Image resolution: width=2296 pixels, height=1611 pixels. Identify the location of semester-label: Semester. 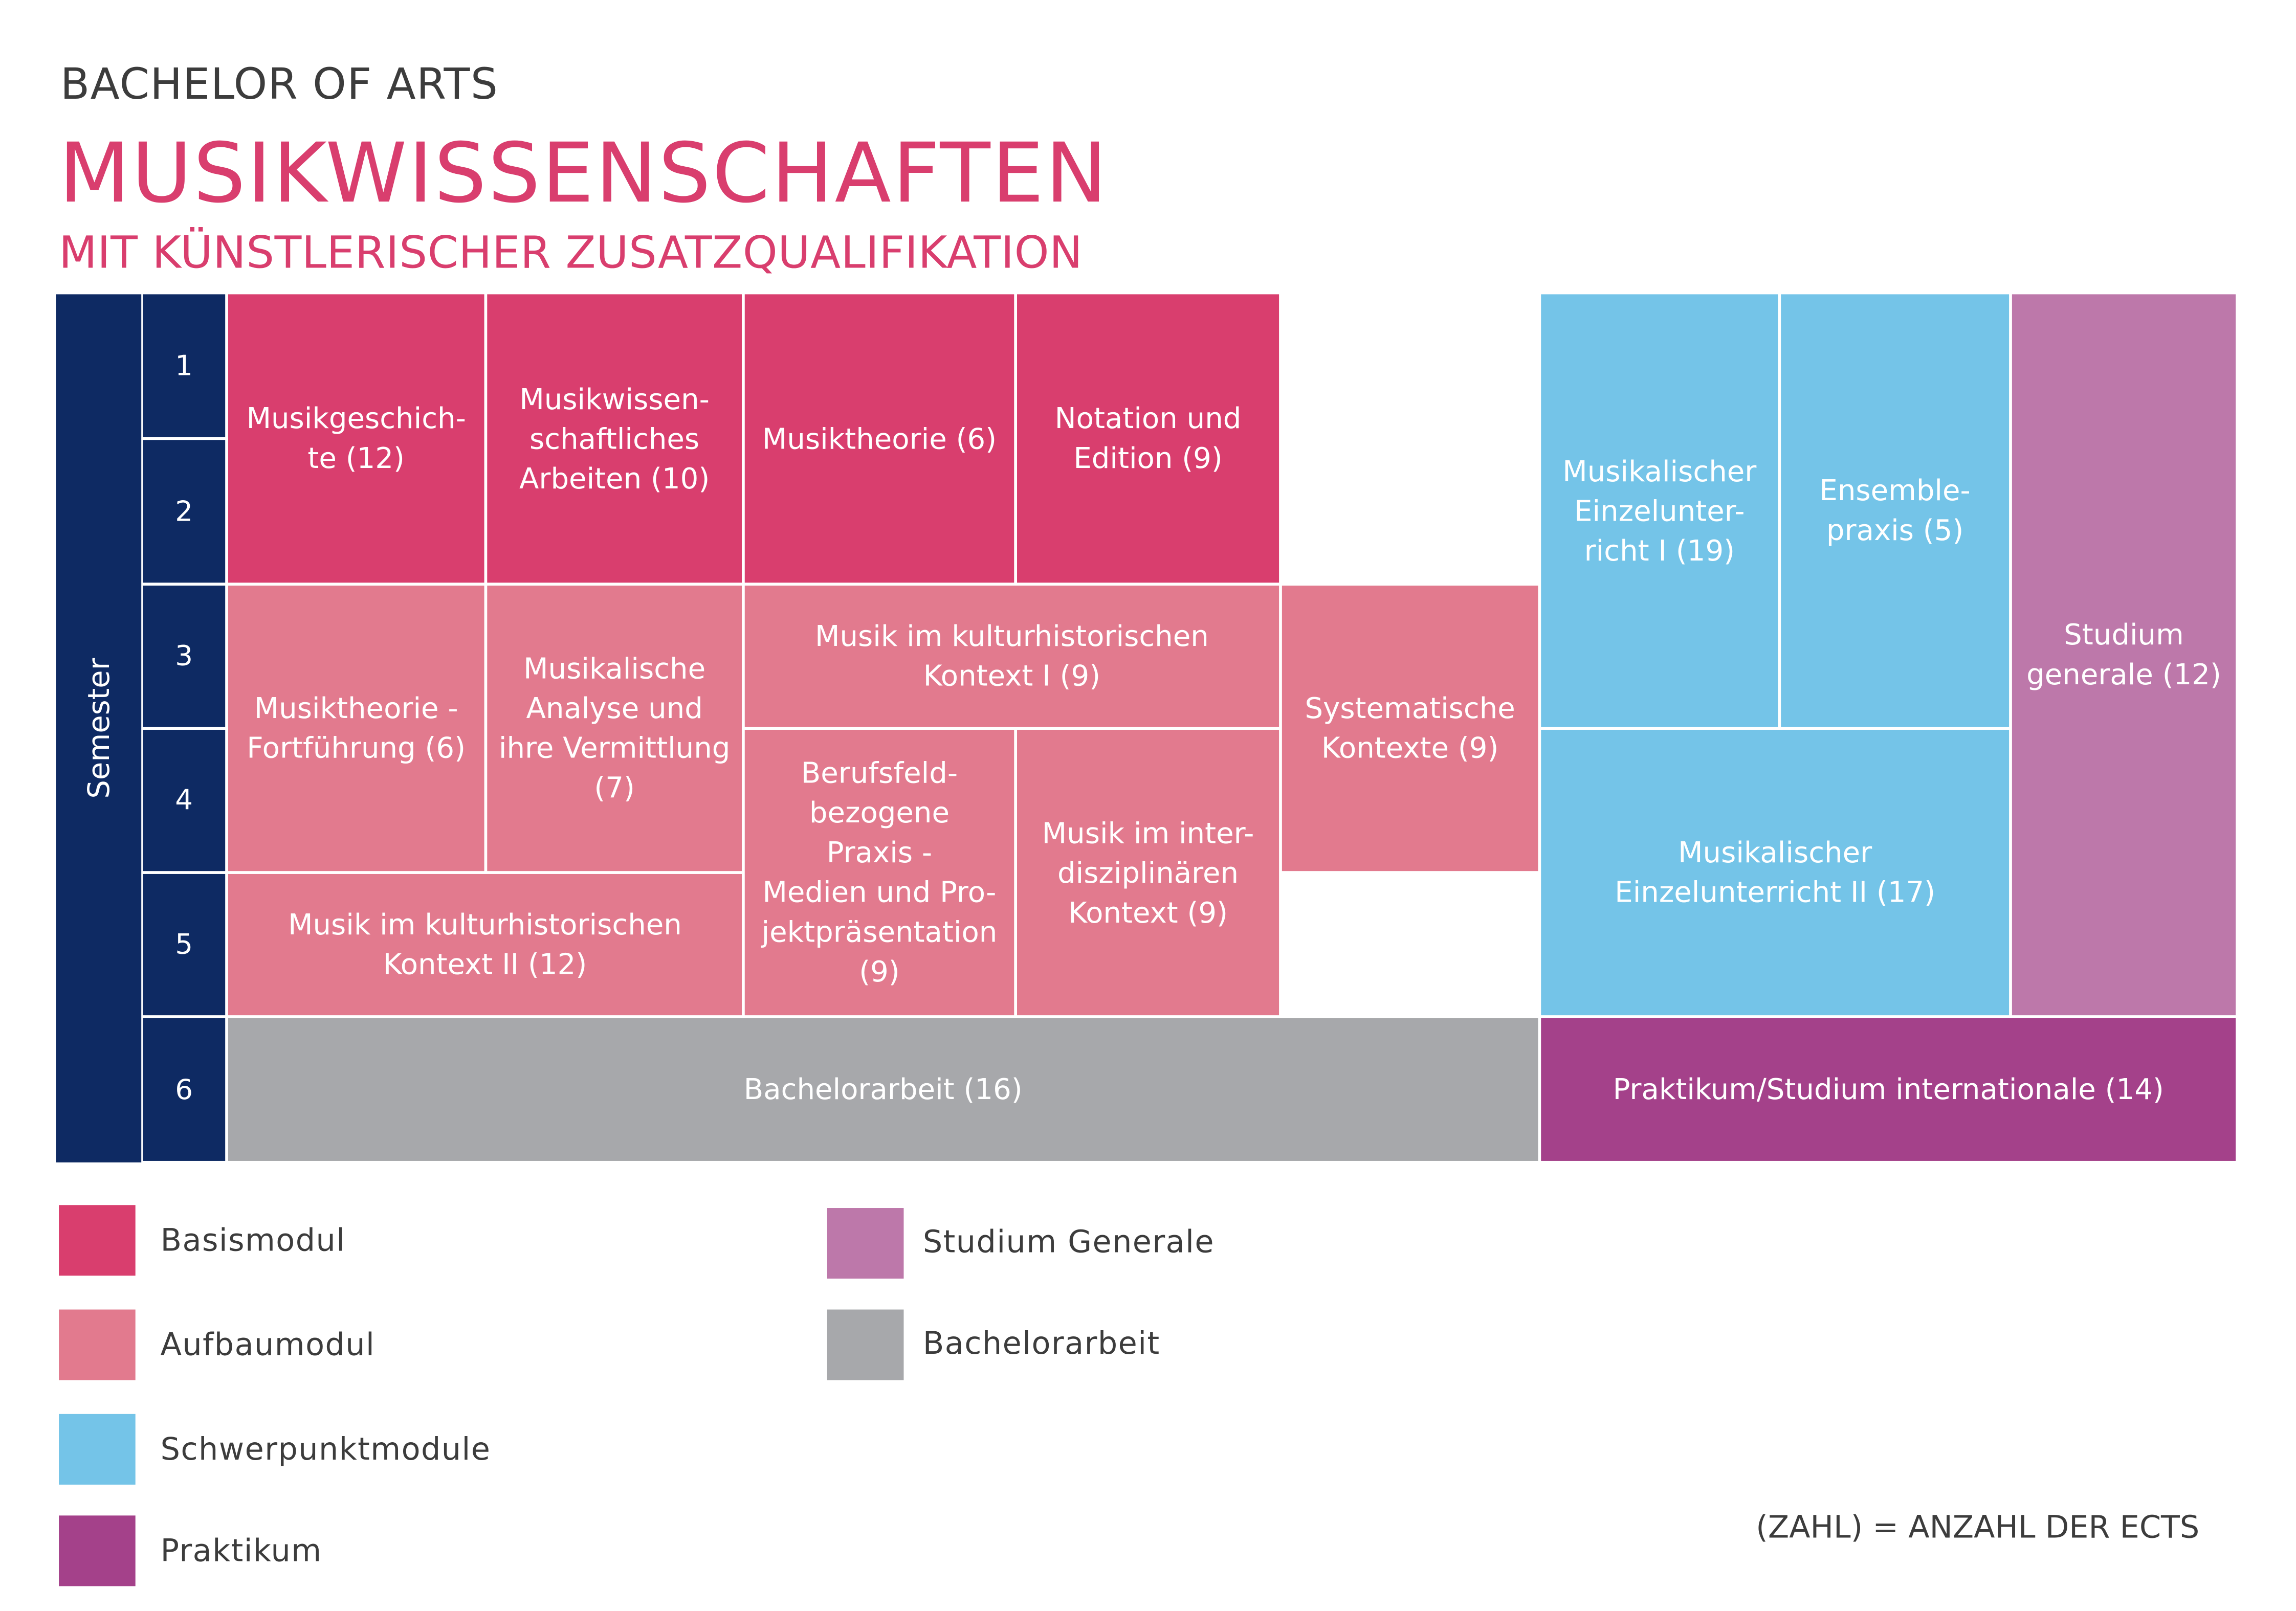
(99, 729).